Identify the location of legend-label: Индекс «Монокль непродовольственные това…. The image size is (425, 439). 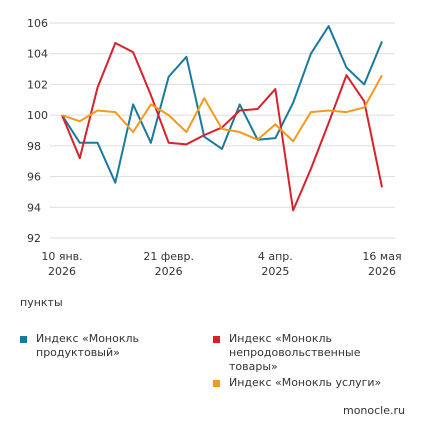
(295, 352).